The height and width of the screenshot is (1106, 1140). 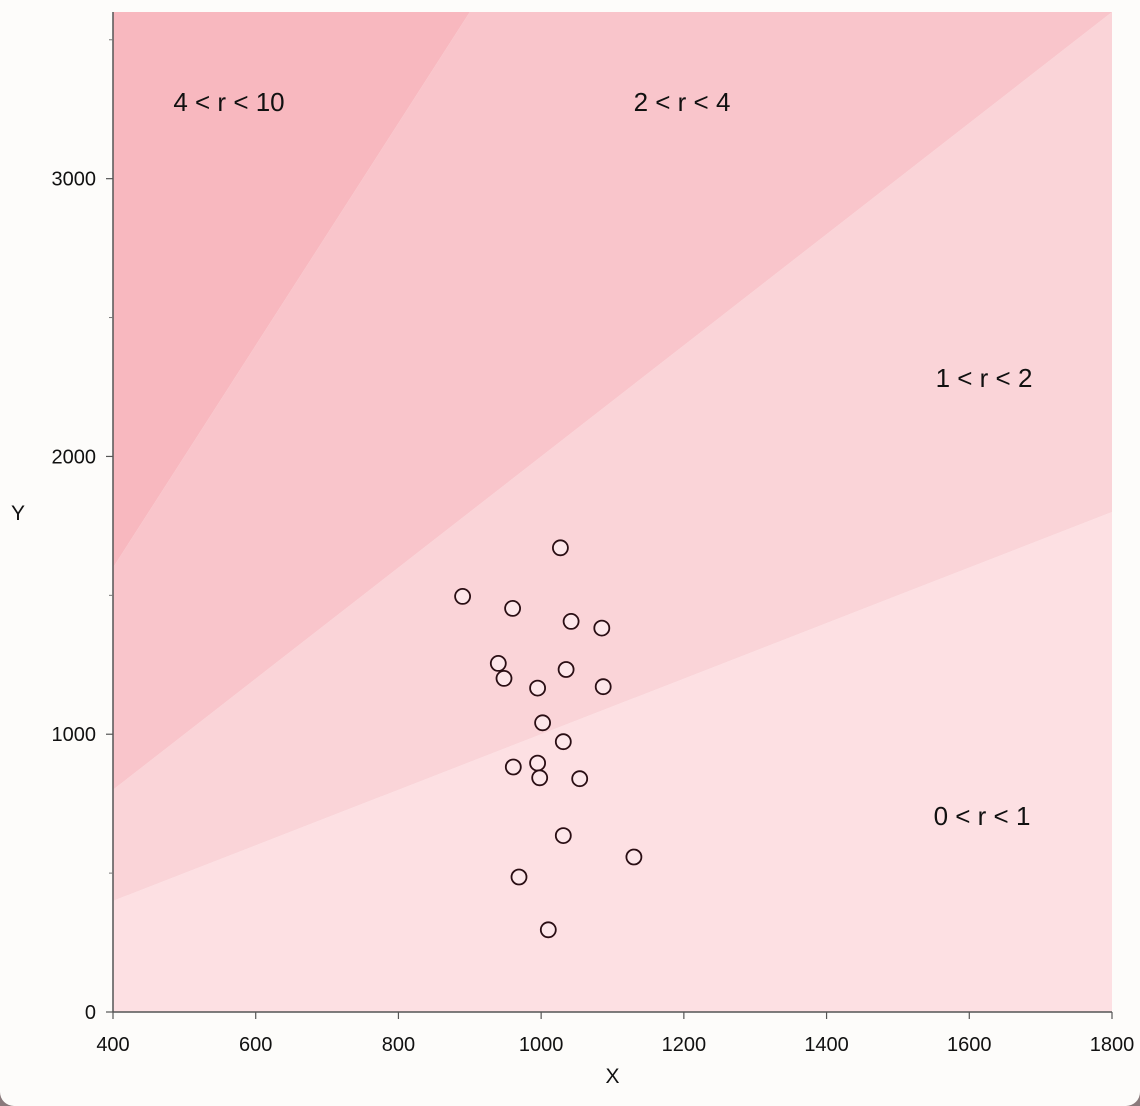 I want to click on y-tick-label: 2000, so click(x=74, y=457).